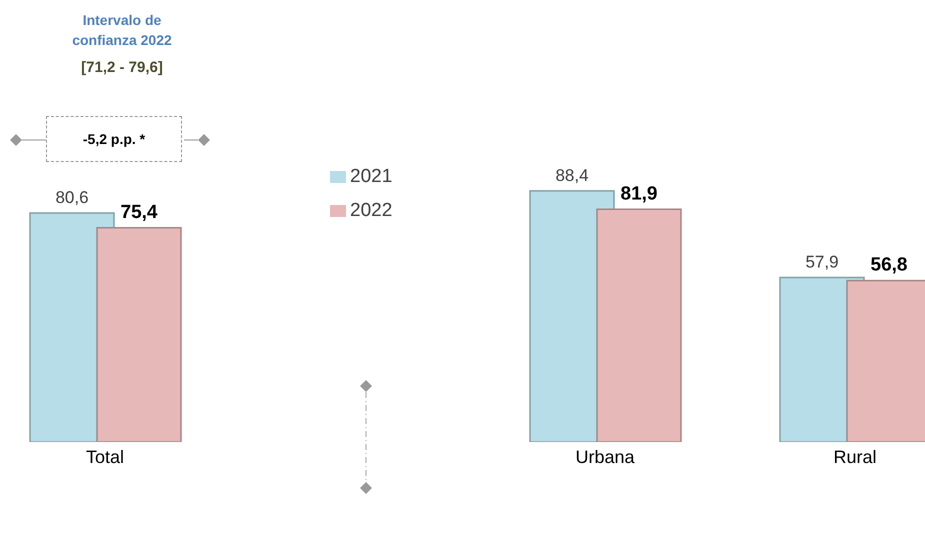  Describe the element at coordinates (72, 197) in the screenshot. I see `data-label: 80,6` at that location.